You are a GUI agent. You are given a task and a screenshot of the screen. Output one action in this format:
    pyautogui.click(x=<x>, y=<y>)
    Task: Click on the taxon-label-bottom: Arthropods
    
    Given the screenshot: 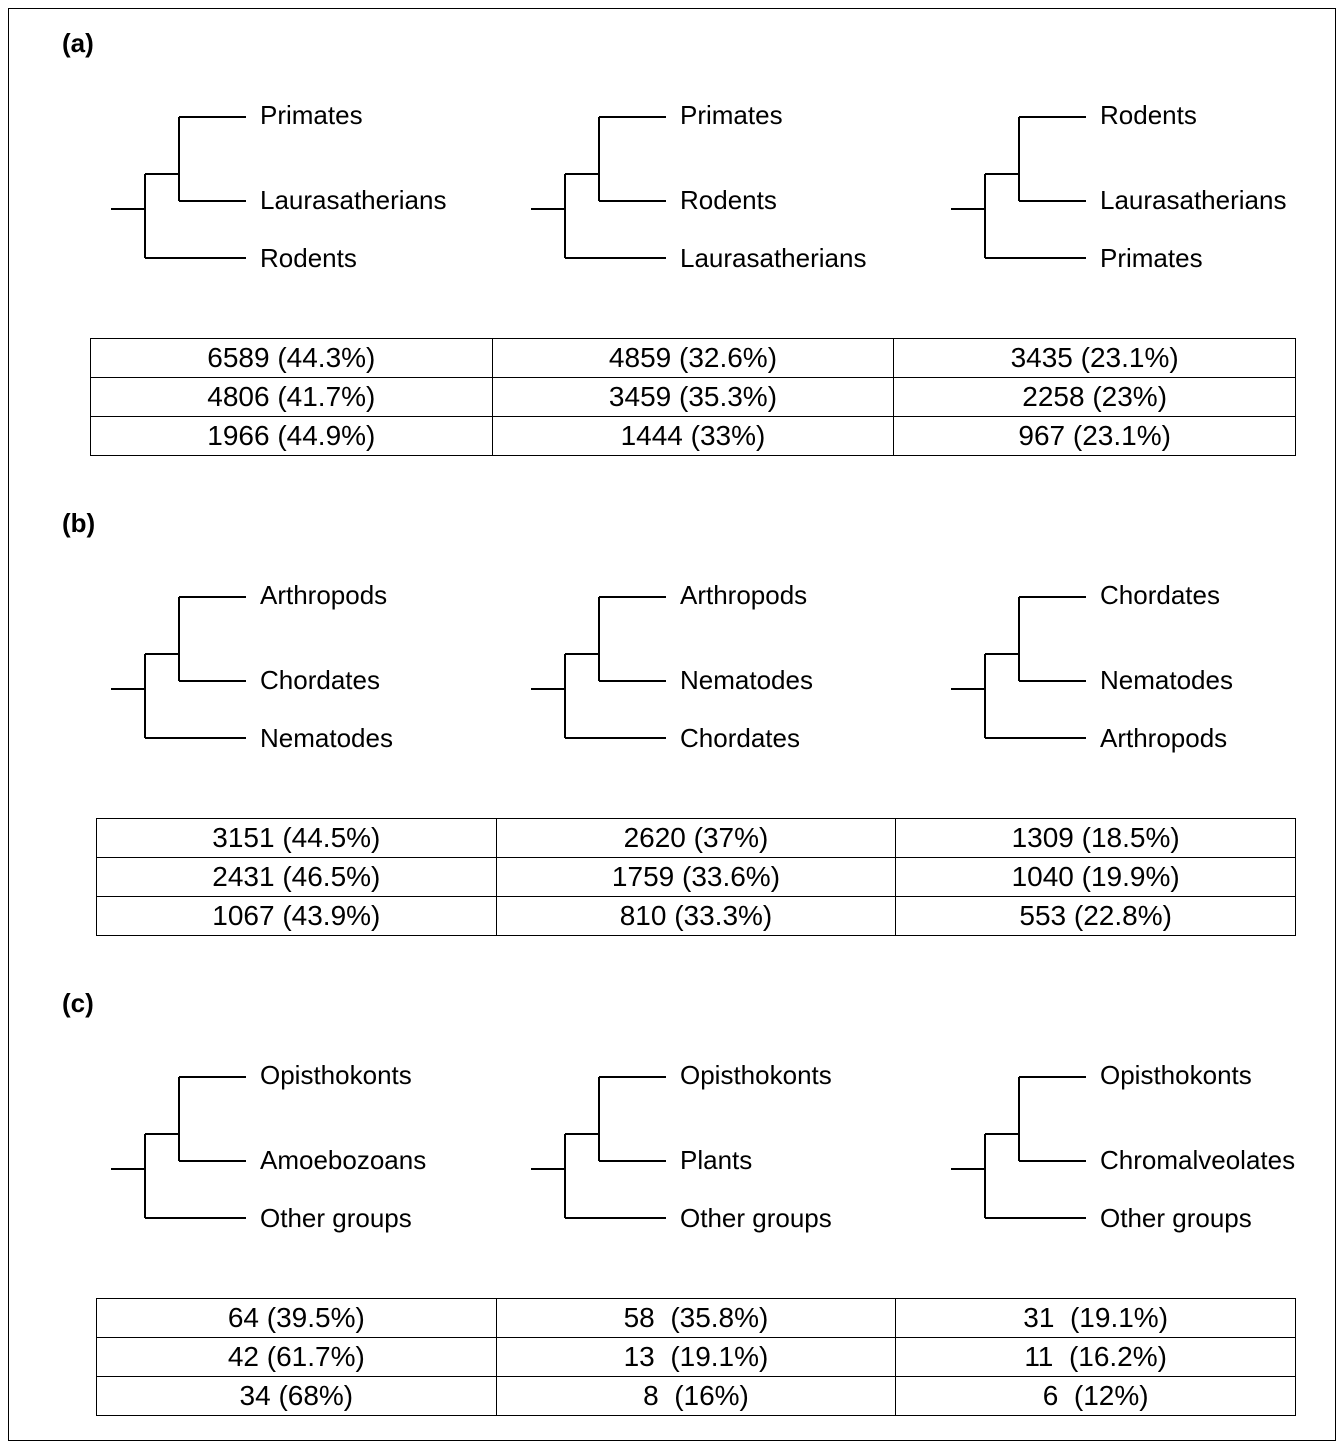 What is the action you would take?
    pyautogui.click(x=1164, y=738)
    